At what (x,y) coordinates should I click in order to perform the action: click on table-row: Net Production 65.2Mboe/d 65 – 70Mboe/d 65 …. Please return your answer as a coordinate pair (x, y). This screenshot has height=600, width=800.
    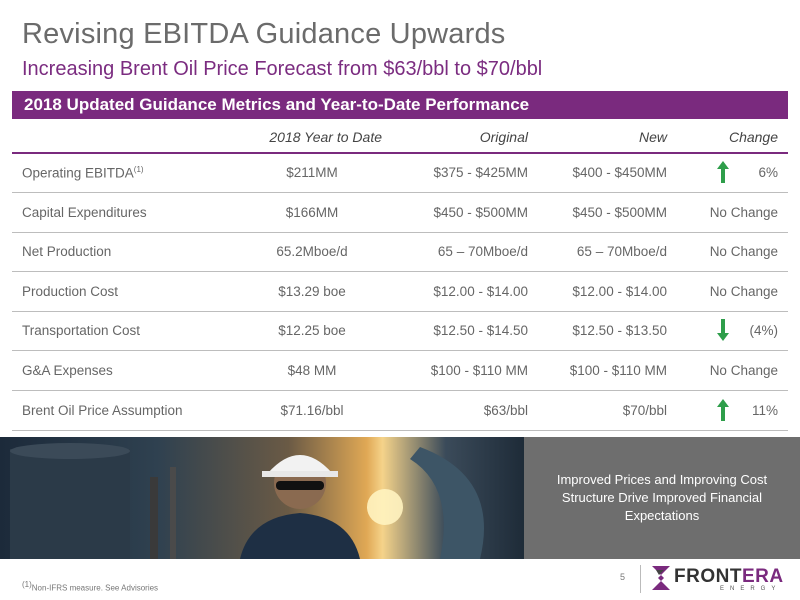
    Looking at the image, I should click on (400, 252).